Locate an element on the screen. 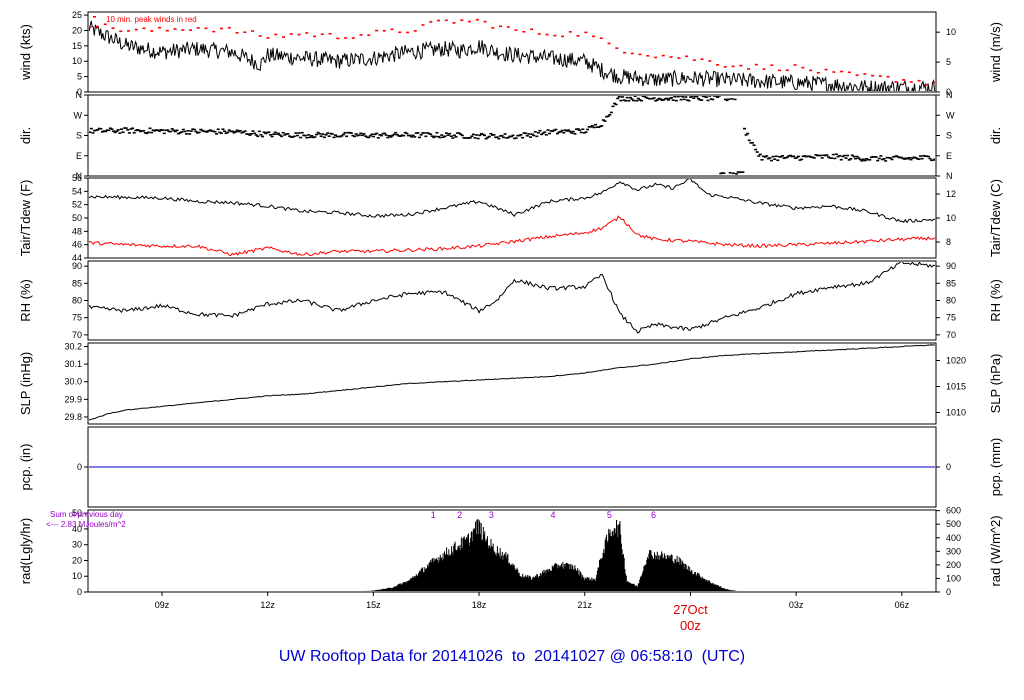  y-tick-label: 5 is located at coordinates (79, 77).